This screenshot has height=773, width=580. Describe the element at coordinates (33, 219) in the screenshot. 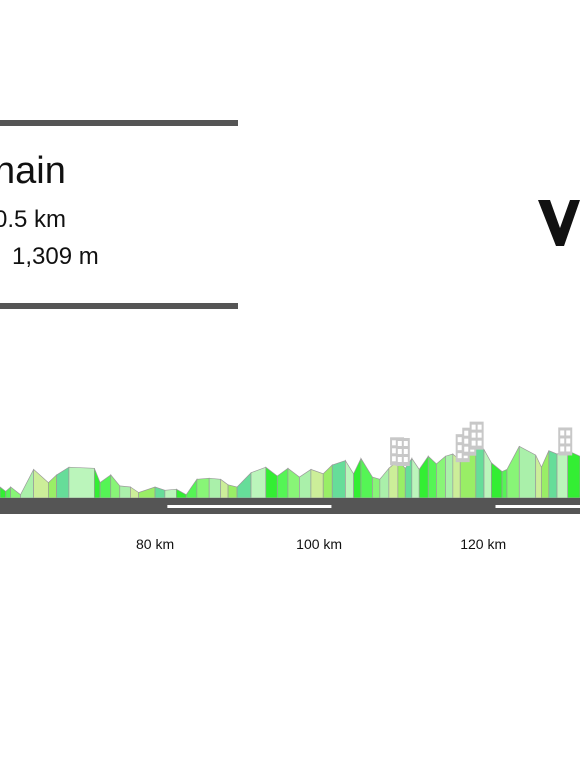

I see `stage-distance: 0.5 km` at that location.